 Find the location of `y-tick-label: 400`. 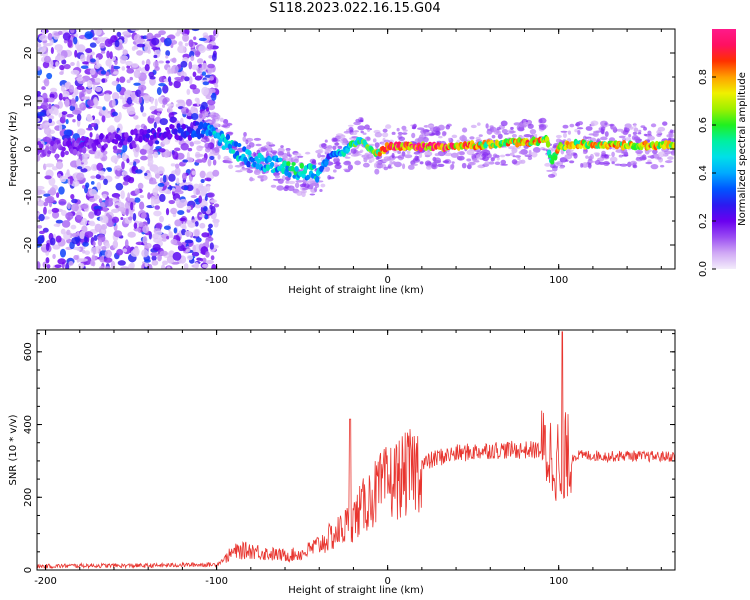

y-tick-label: 400 is located at coordinates (28, 424).